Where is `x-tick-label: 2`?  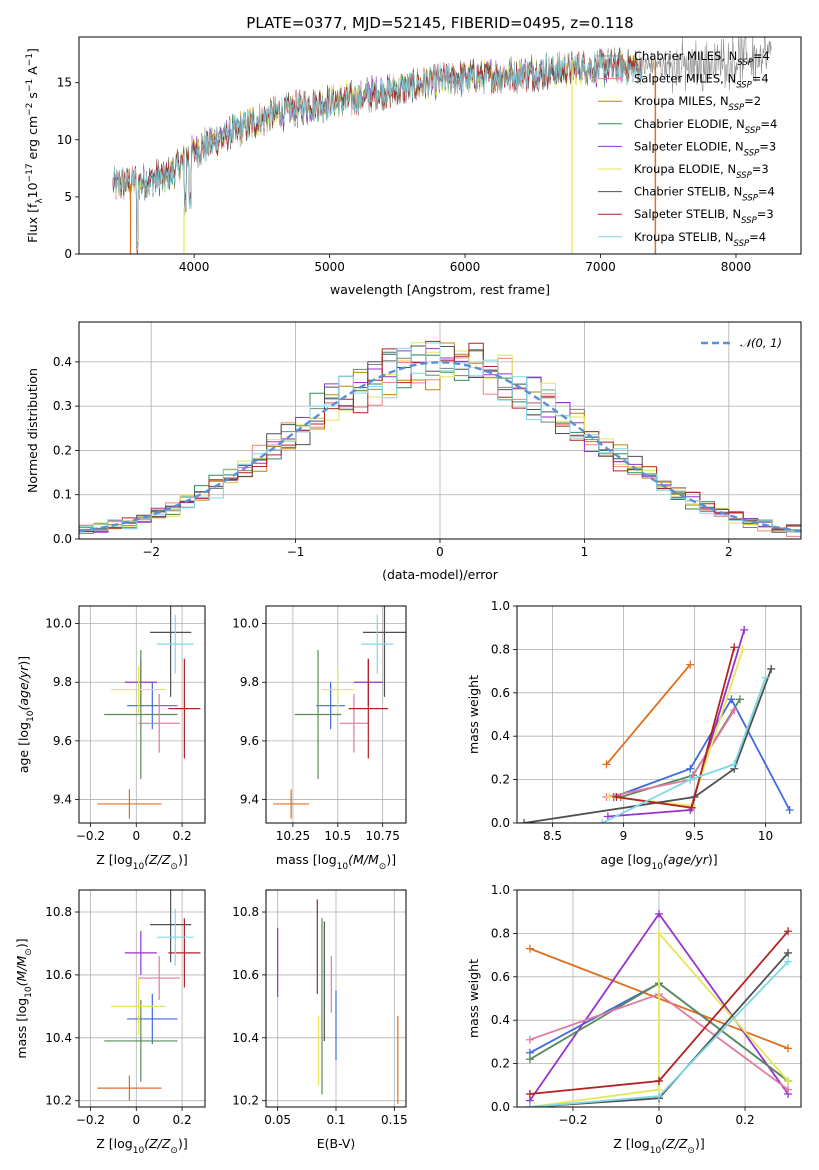
x-tick-label: 2 is located at coordinates (729, 552).